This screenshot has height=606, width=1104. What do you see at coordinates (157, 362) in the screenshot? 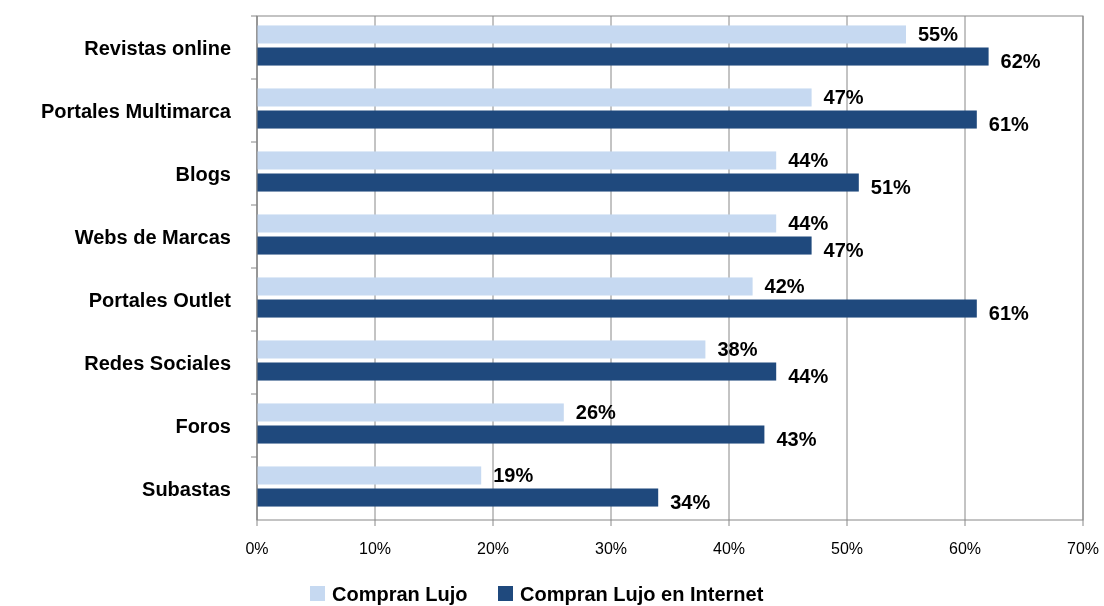
I see `y-tick-label: Redes Sociales` at bounding box center [157, 362].